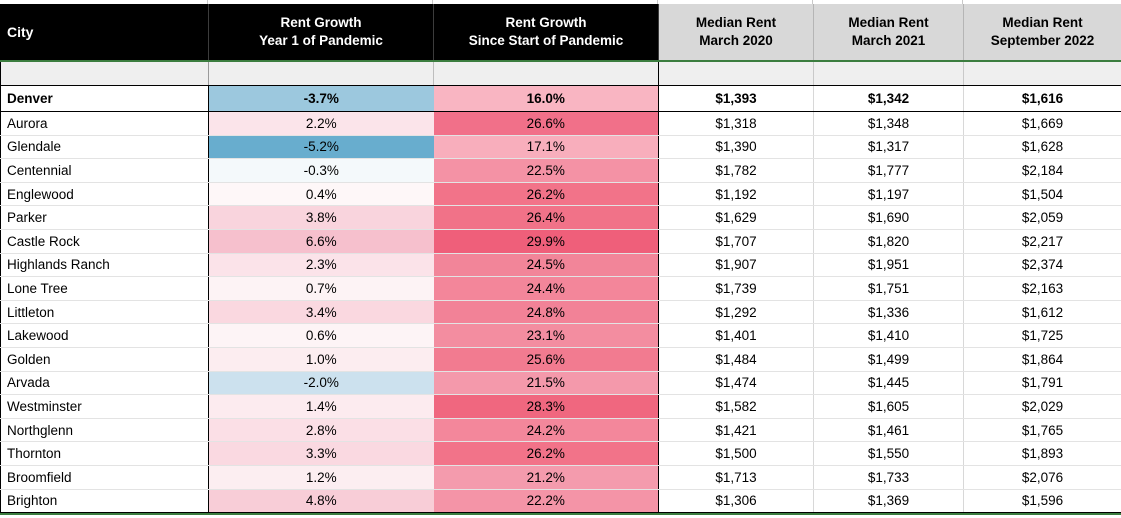 This screenshot has width=1121, height=518. What do you see at coordinates (546, 359) in the screenshot?
I see `growth-since-cell: 25.6%` at bounding box center [546, 359].